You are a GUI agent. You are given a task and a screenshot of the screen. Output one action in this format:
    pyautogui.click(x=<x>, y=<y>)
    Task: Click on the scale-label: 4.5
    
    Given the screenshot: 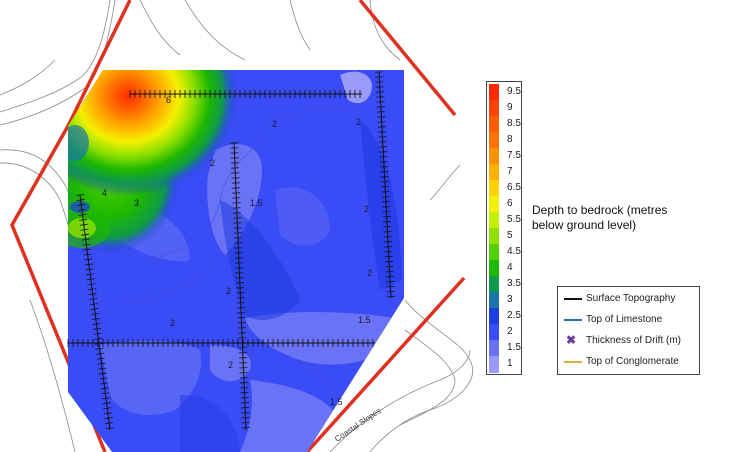 What is the action you would take?
    pyautogui.click(x=514, y=251)
    